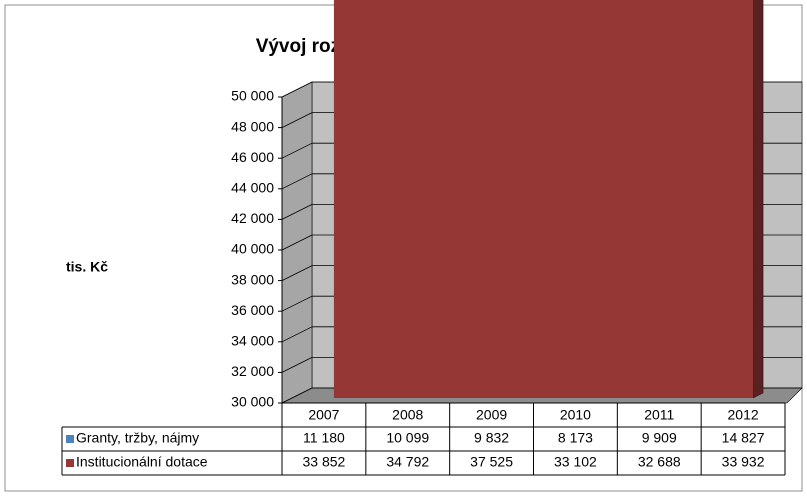 This screenshot has width=807, height=498. Describe the element at coordinates (491, 415) in the screenshot. I see `x-tick-label: 2009` at that location.